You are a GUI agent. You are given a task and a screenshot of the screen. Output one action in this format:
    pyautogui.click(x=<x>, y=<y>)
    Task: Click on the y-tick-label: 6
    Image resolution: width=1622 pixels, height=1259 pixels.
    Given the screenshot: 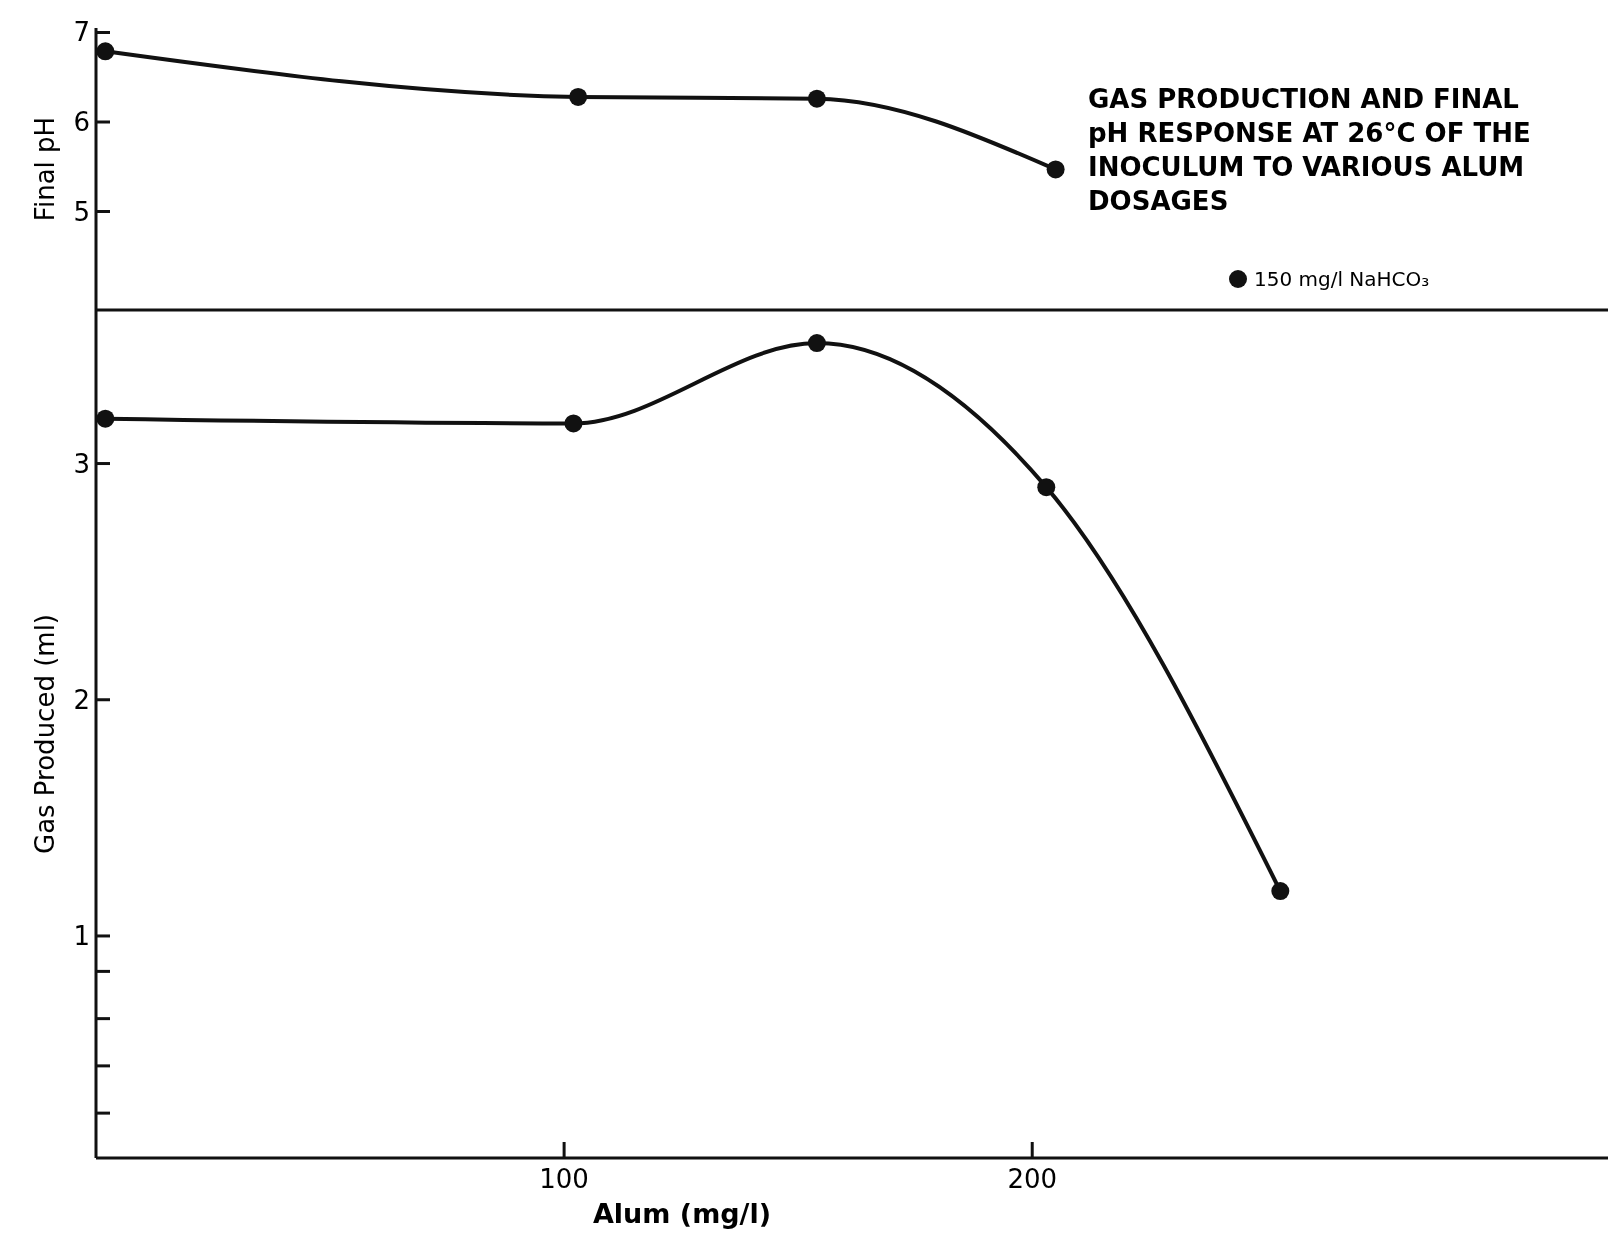 What is the action you would take?
    pyautogui.click(x=81, y=122)
    